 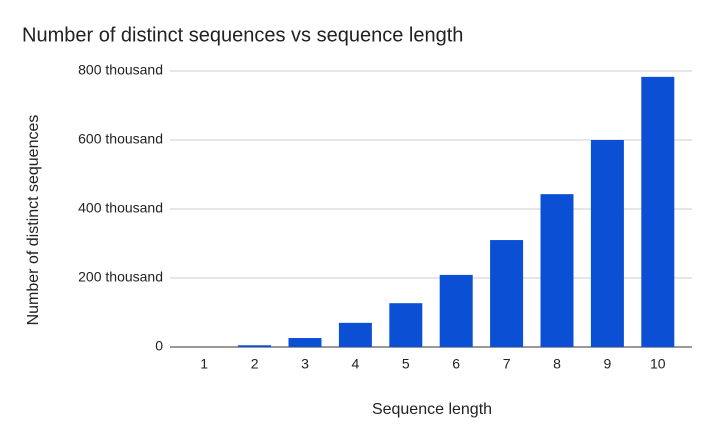 What do you see at coordinates (33, 220) in the screenshot?
I see `y-axis-title: Number of distinct sequences` at bounding box center [33, 220].